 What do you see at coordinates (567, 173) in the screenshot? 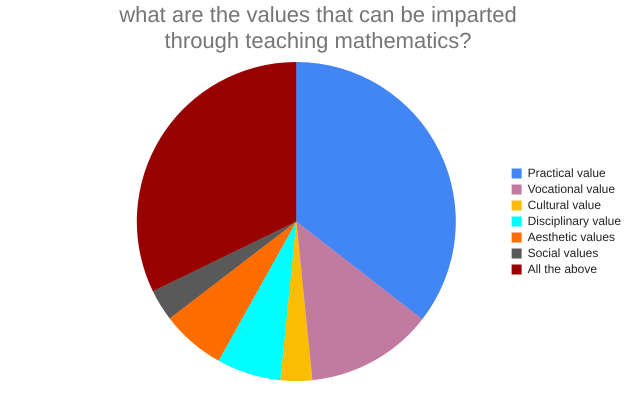
I see `legend-label: Practical value` at bounding box center [567, 173].